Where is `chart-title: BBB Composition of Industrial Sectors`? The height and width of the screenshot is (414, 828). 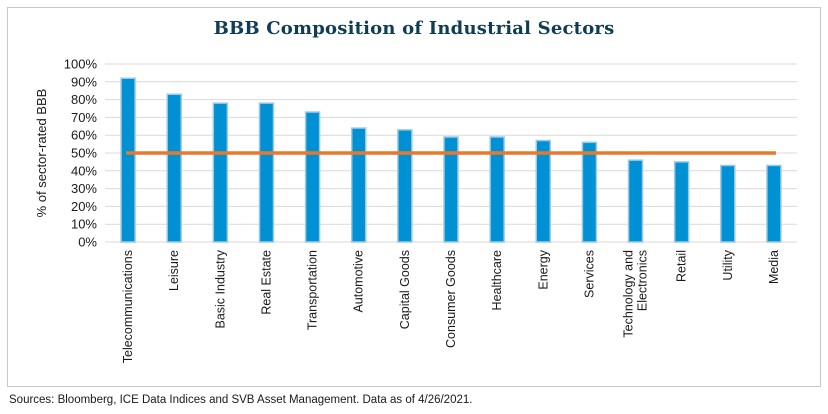
chart-title: BBB Composition of Industrial Sectors is located at coordinates (414, 28).